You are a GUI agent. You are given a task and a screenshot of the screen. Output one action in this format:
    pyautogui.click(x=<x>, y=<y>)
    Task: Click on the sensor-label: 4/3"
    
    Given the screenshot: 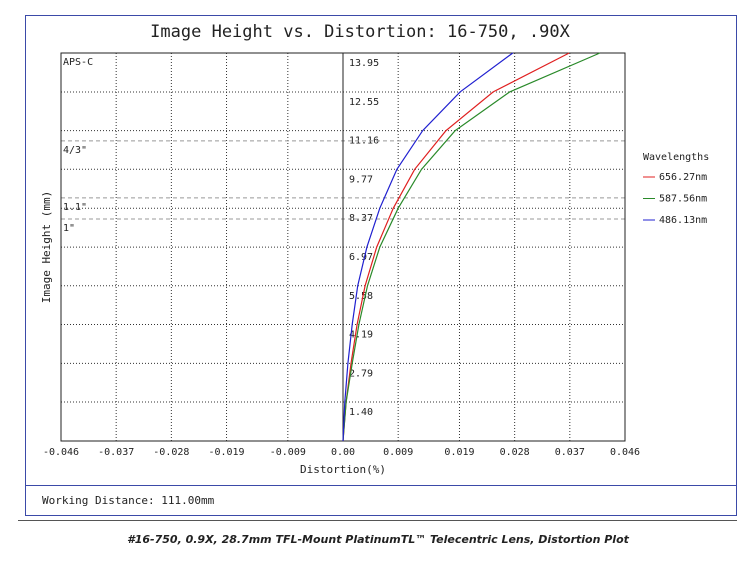 What is the action you would take?
    pyautogui.click(x=75, y=150)
    